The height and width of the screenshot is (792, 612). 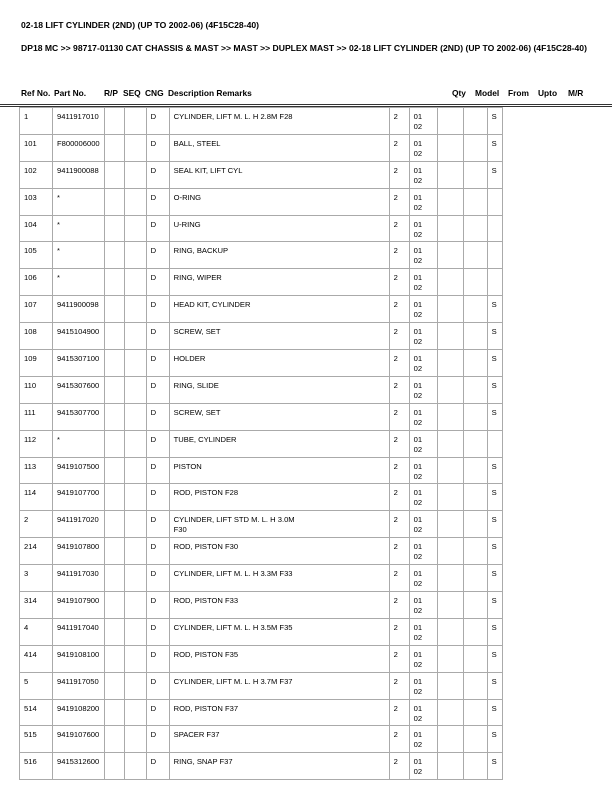 What do you see at coordinates (261, 336) in the screenshot?
I see `table-row: 108 9415104900 D SCREW, SET 2 01 02 S` at bounding box center [261, 336].